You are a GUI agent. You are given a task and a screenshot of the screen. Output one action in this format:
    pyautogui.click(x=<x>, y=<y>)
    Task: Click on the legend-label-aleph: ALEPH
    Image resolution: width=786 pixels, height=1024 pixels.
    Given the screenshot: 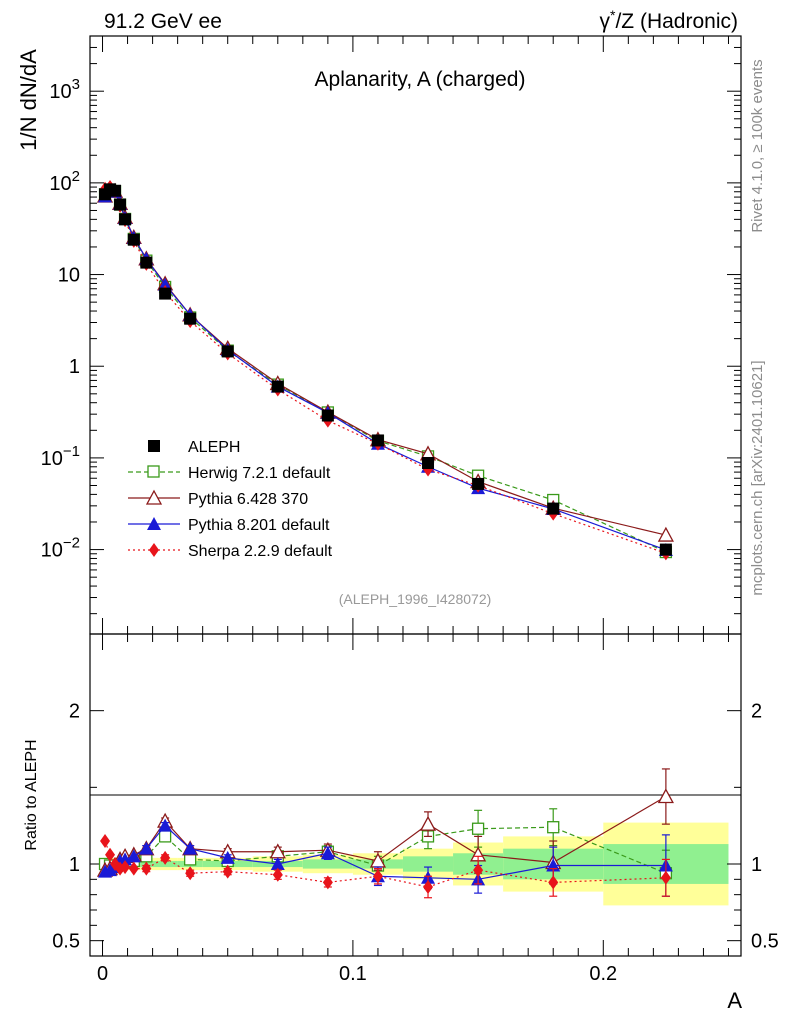 What is the action you would take?
    pyautogui.click(x=214, y=447)
    